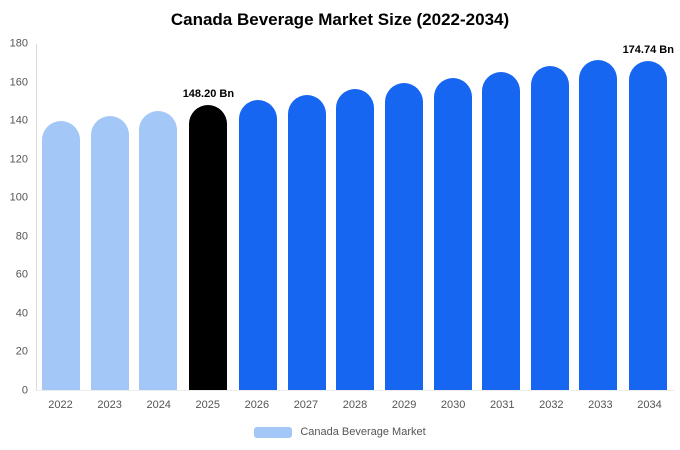  I want to click on y-tick-label: 120, so click(18, 159).